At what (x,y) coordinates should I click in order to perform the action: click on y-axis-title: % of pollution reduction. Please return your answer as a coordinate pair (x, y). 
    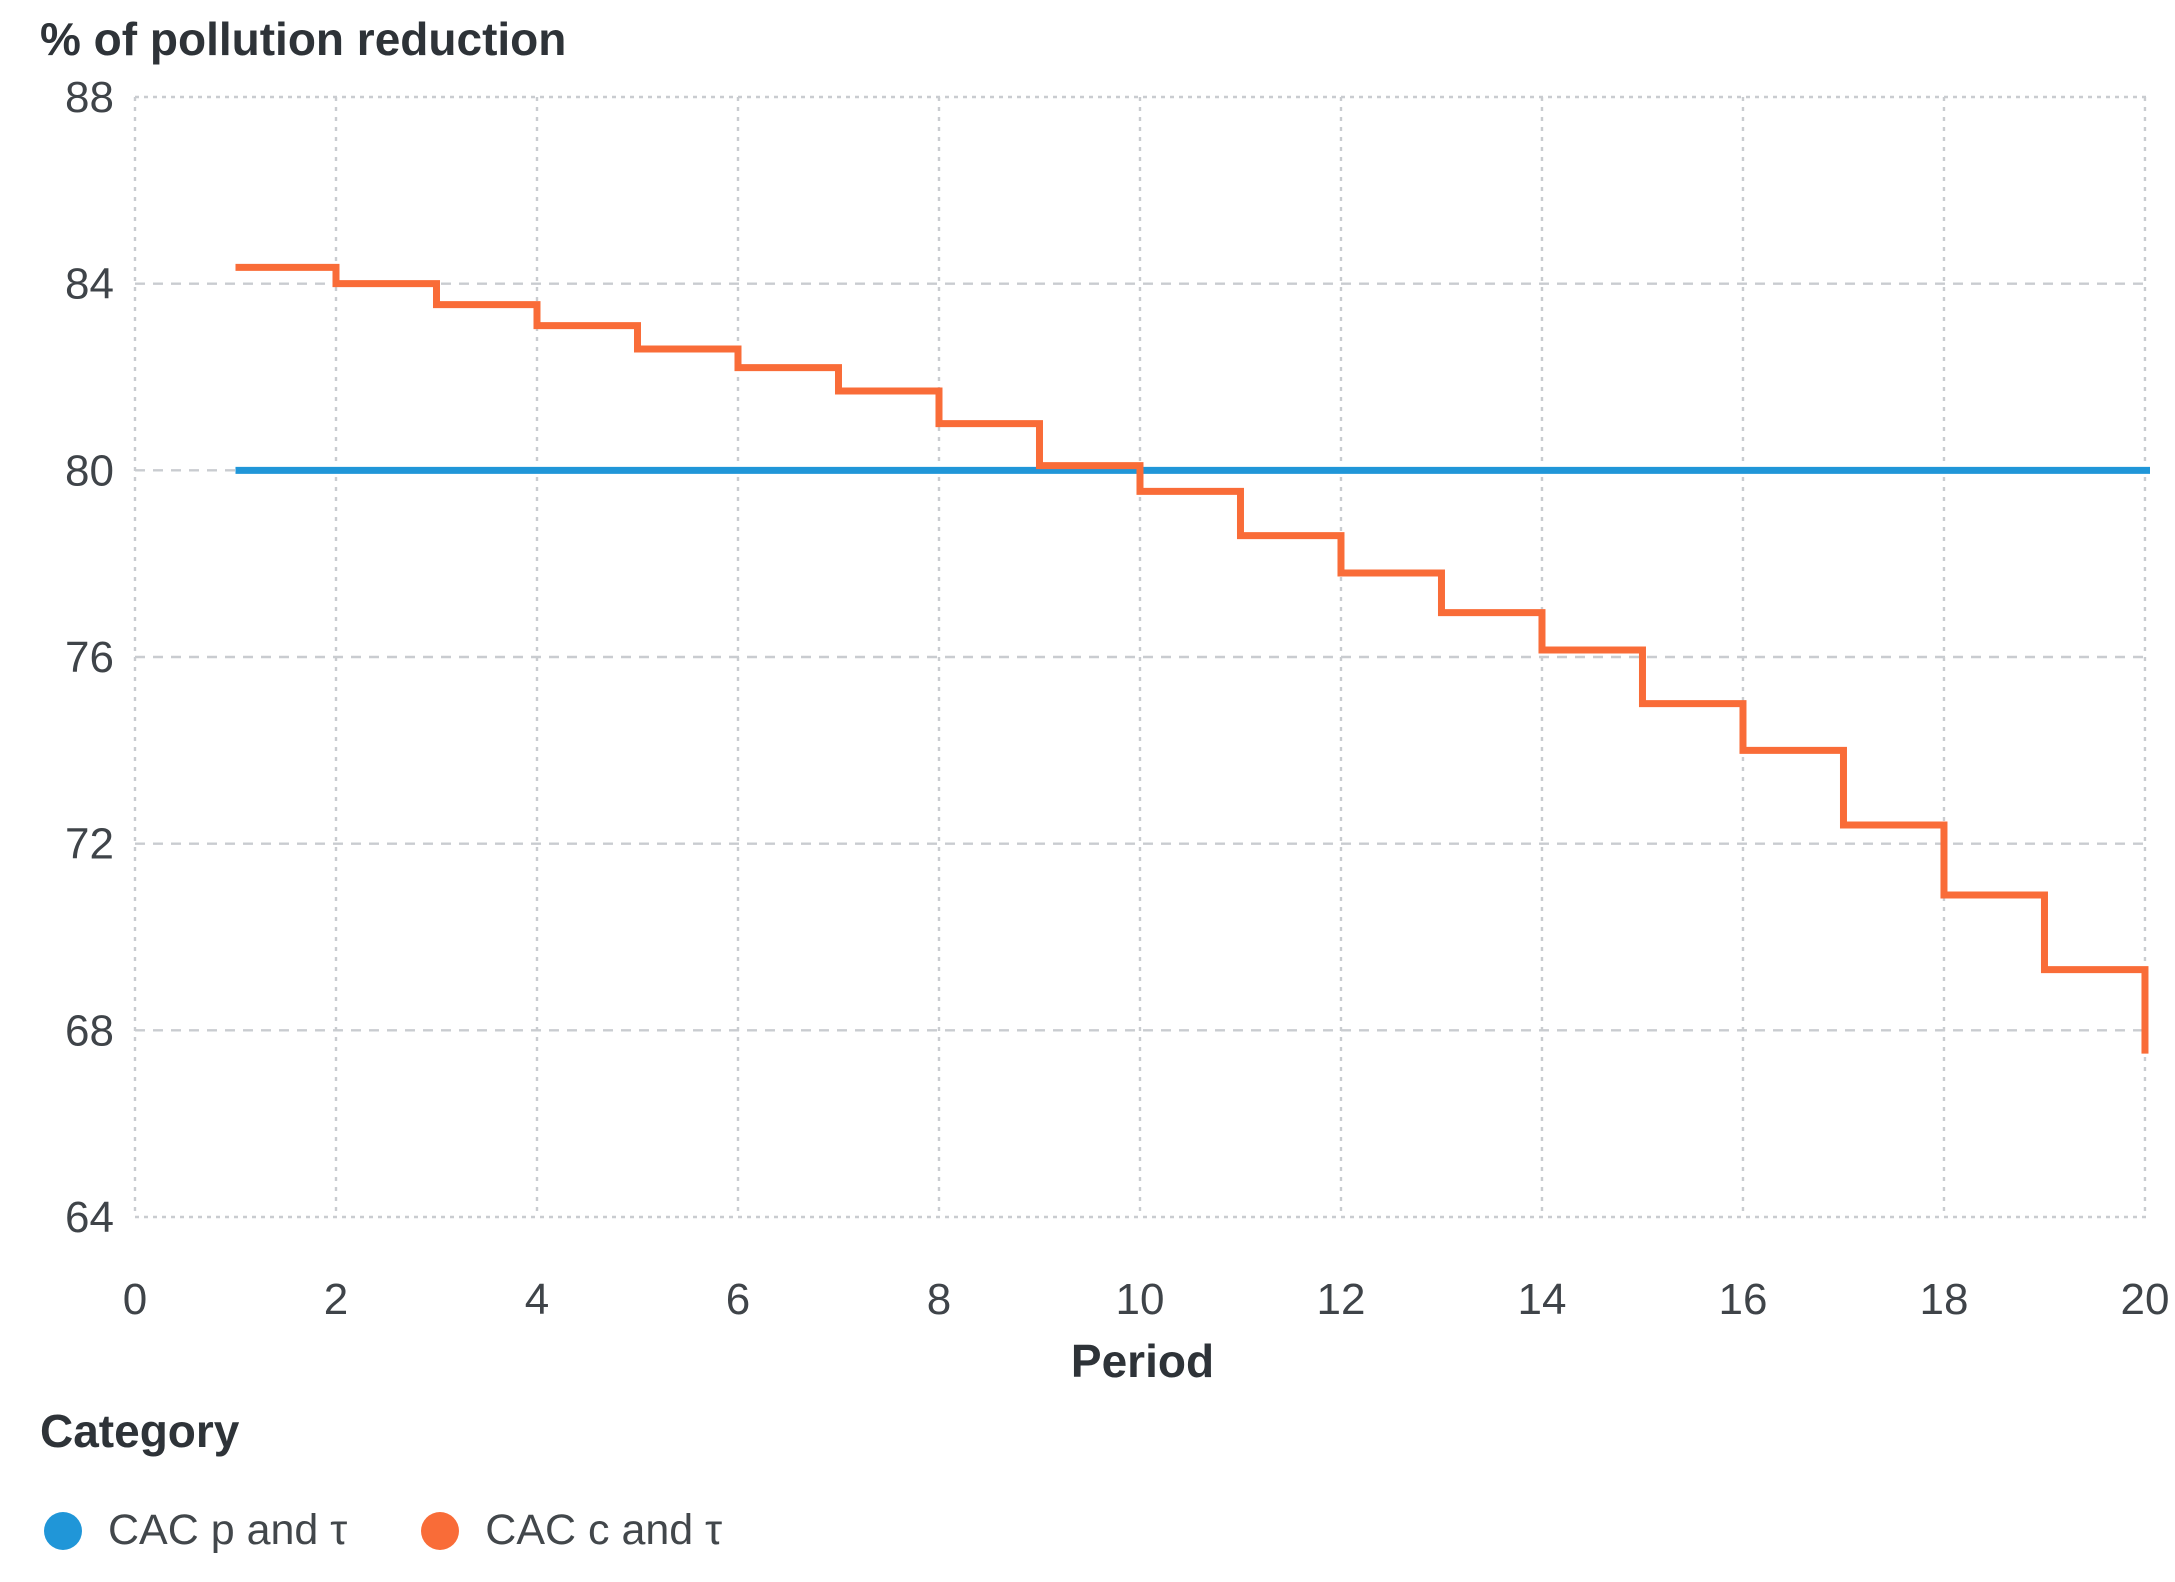
    Looking at the image, I should click on (303, 39).